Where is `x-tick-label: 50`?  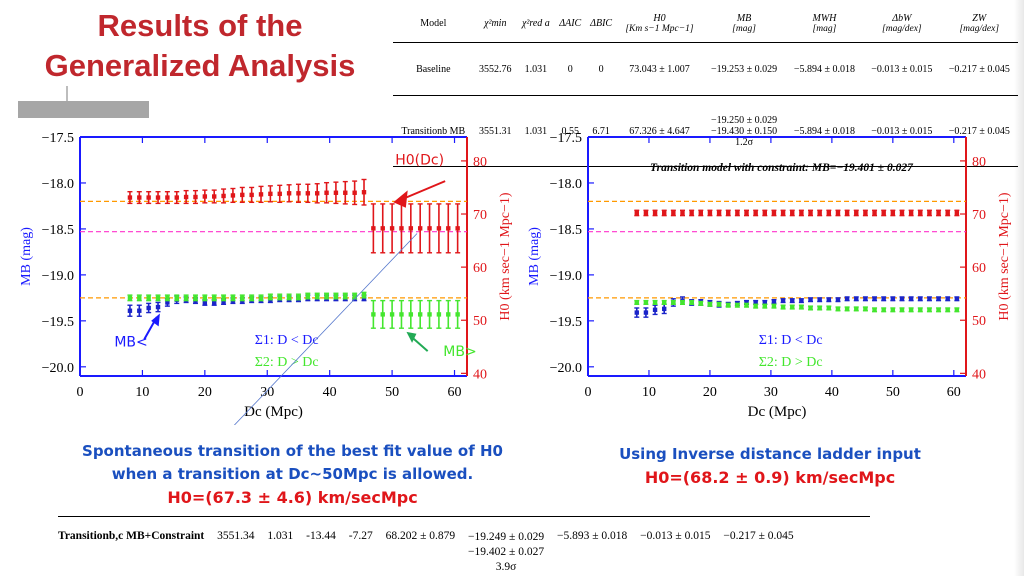 x-tick-label: 50 is located at coordinates (893, 392).